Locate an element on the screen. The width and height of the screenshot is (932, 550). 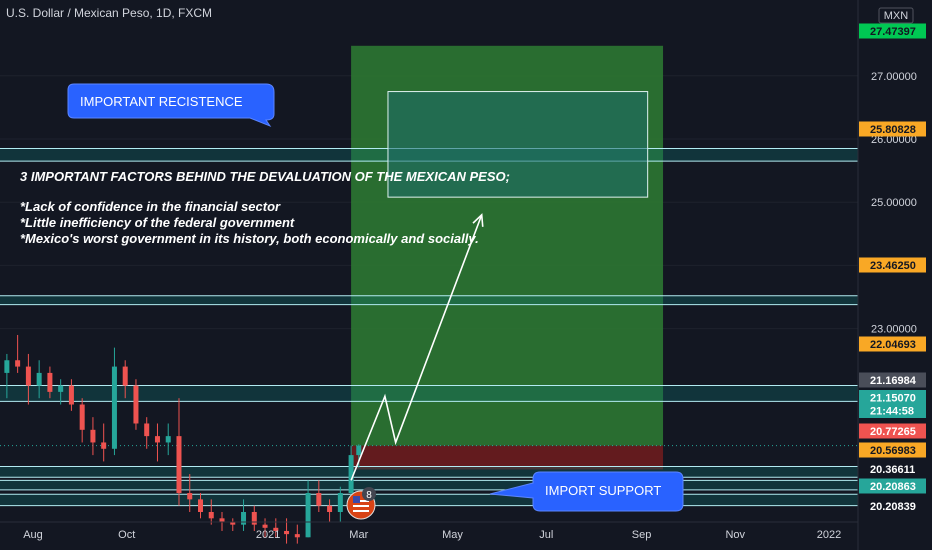
price-tag: 20.20839 is located at coordinates (892, 506).